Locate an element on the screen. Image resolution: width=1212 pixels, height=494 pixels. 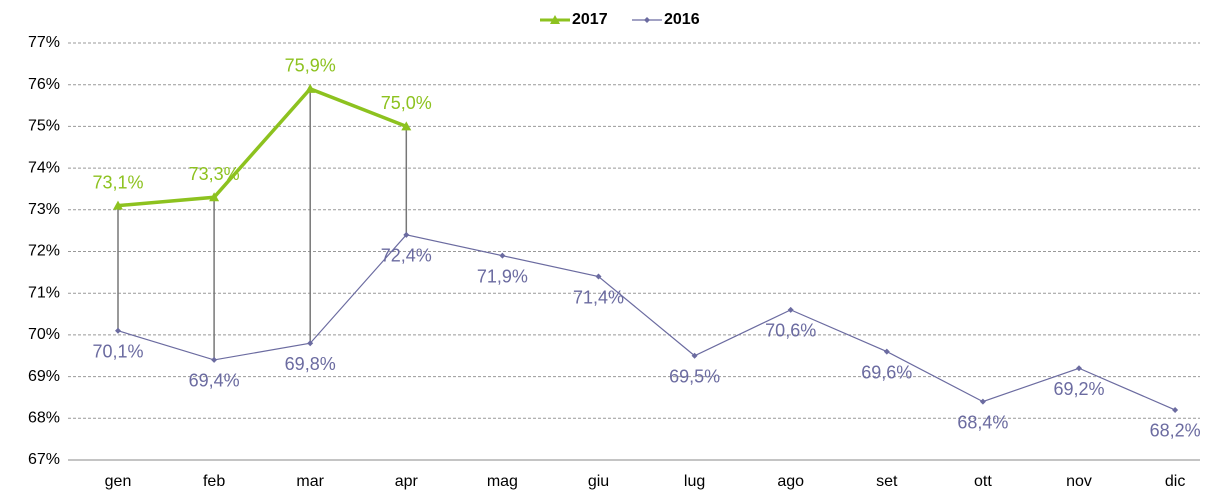
y-tick-label: 67% is located at coordinates (44, 459).